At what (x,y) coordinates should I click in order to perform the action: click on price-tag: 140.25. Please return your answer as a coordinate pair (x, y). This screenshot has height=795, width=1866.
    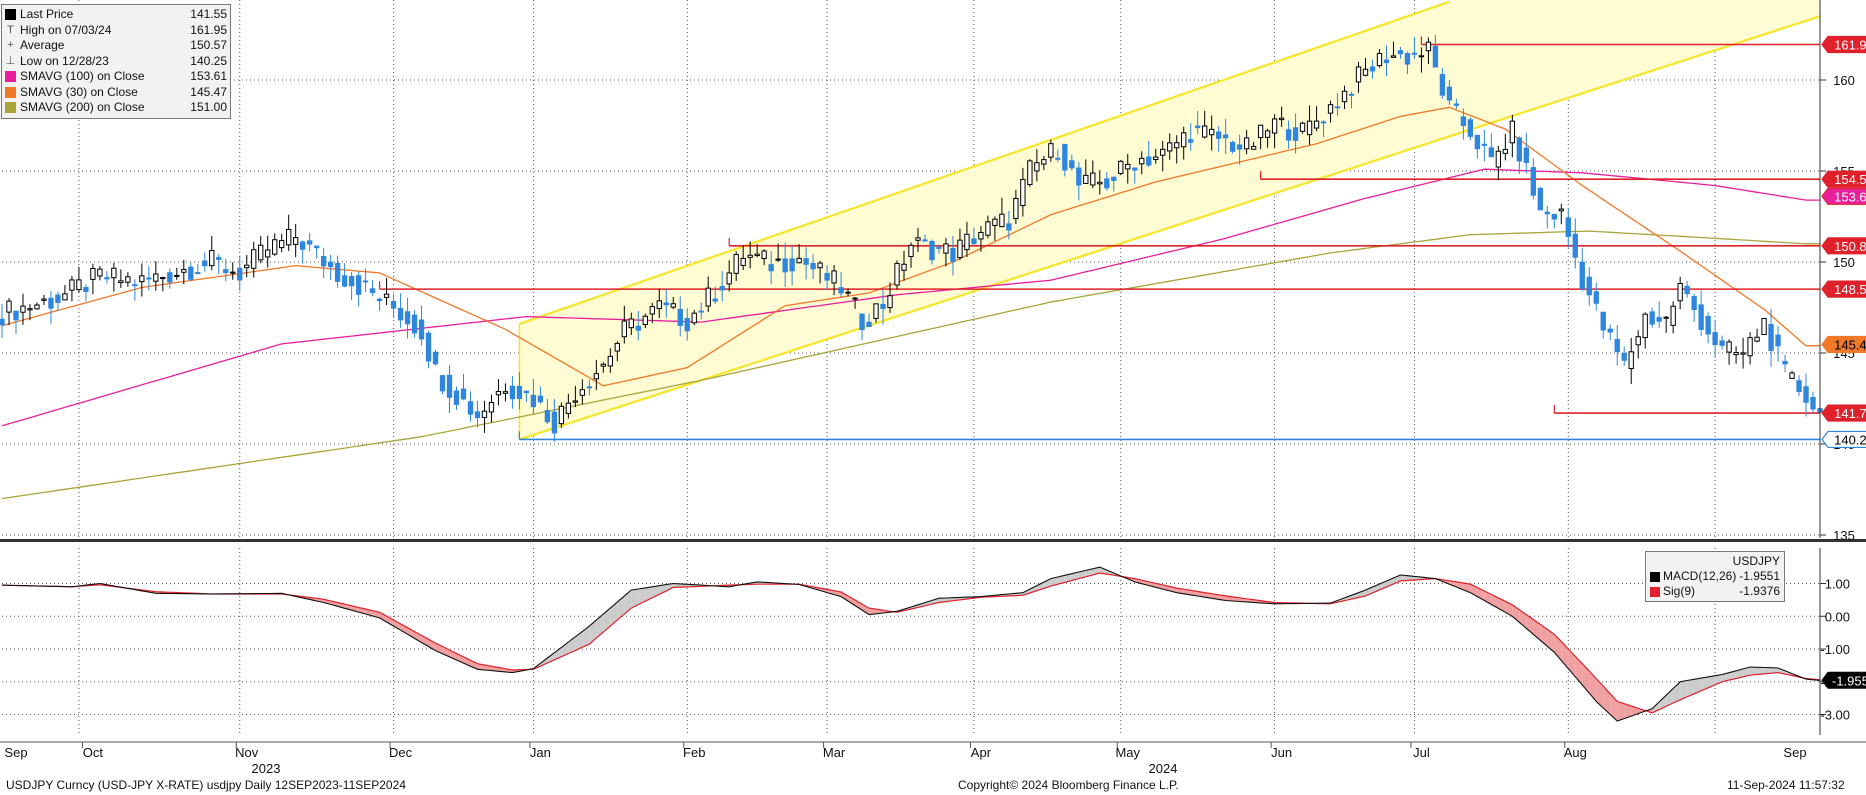
    Looking at the image, I should click on (1843, 439).